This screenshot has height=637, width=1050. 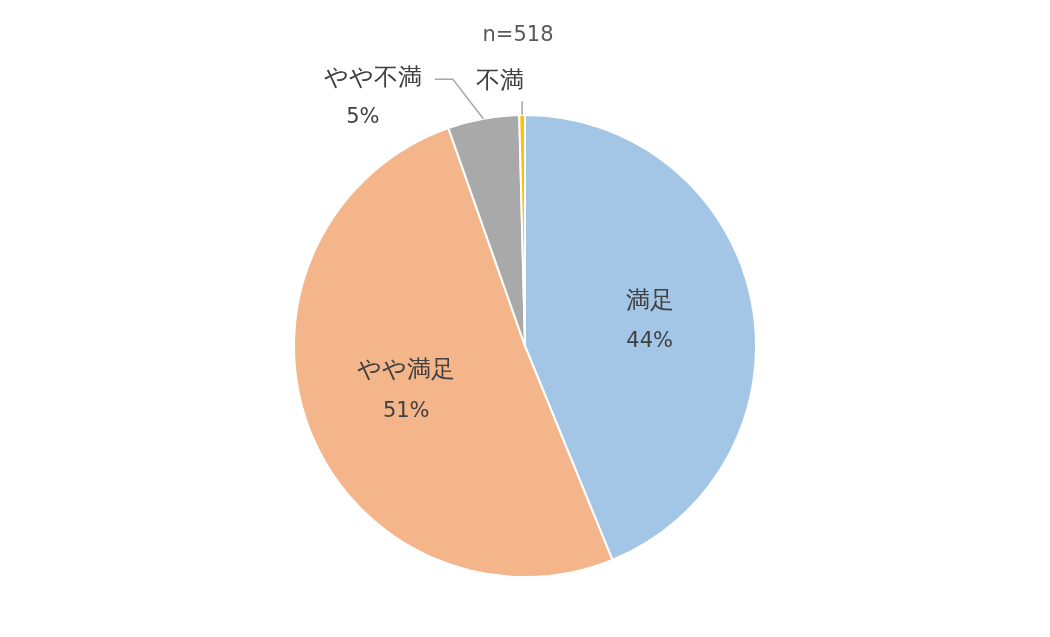 What do you see at coordinates (372, 77) in the screenshot?
I see `slice-label: やや不満` at bounding box center [372, 77].